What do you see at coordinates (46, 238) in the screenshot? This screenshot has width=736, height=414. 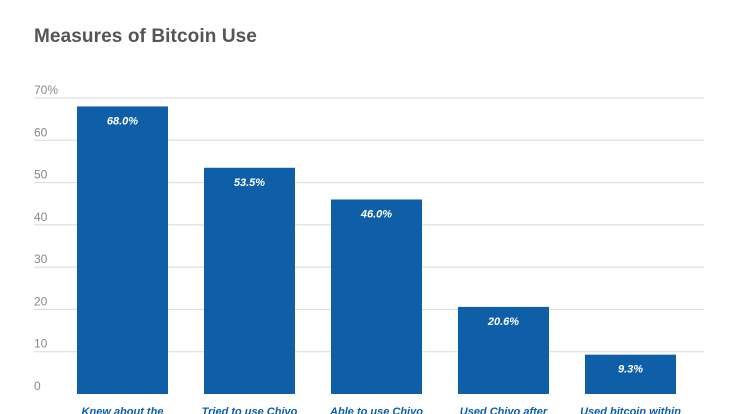 I see `y-axis-ticks: 0 10 20 30 40 50 60 70%` at bounding box center [46, 238].